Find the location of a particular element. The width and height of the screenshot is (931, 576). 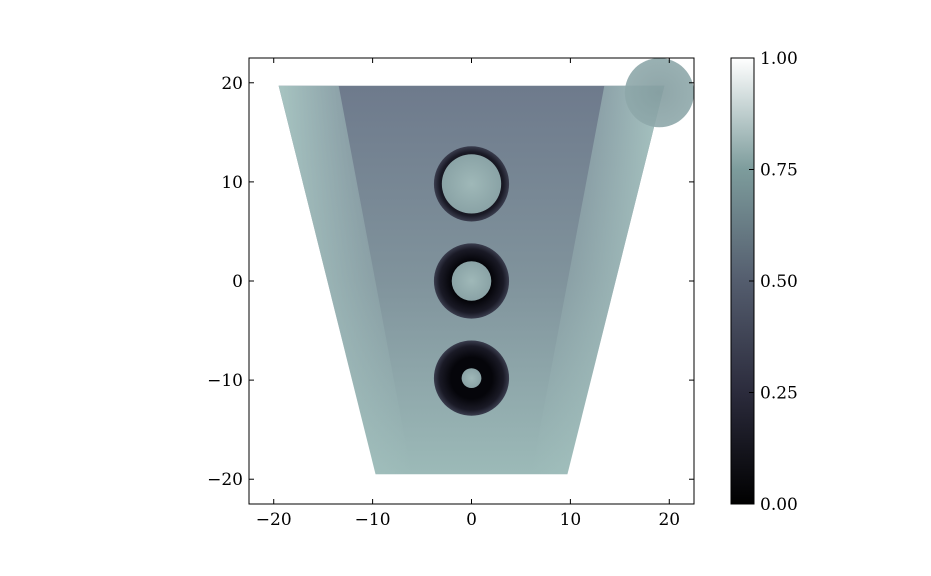

x-tick-label: 20 is located at coordinates (669, 520).